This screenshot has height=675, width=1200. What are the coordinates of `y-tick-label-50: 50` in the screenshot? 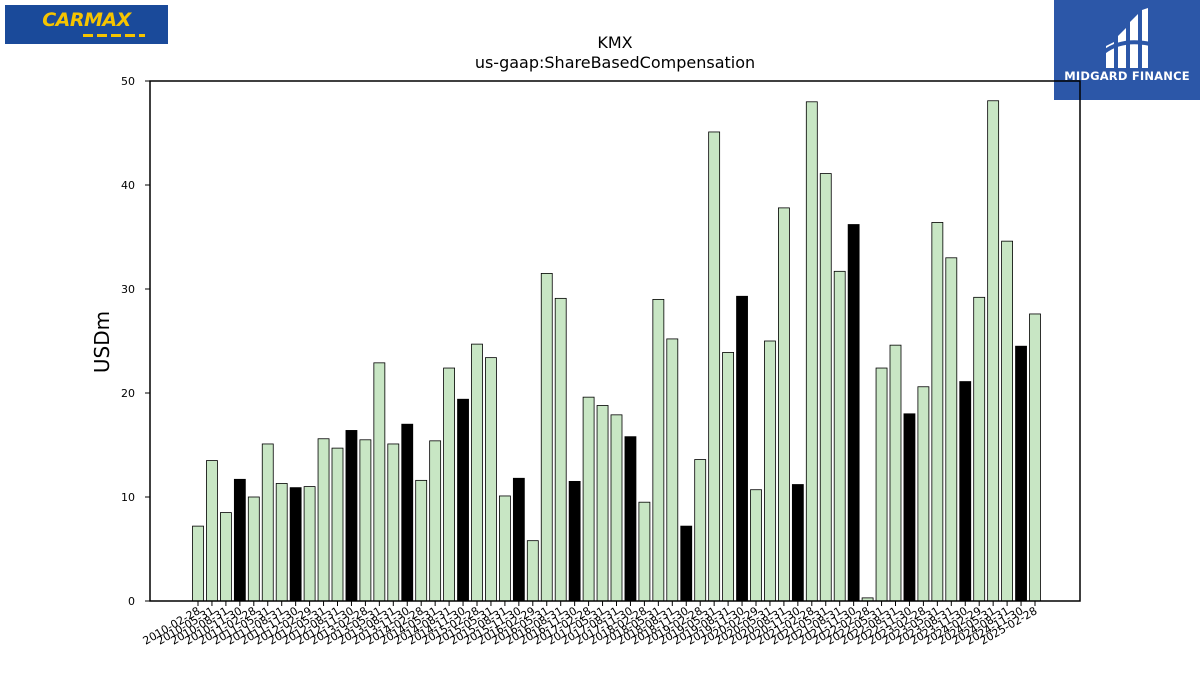 It's located at (128, 81).